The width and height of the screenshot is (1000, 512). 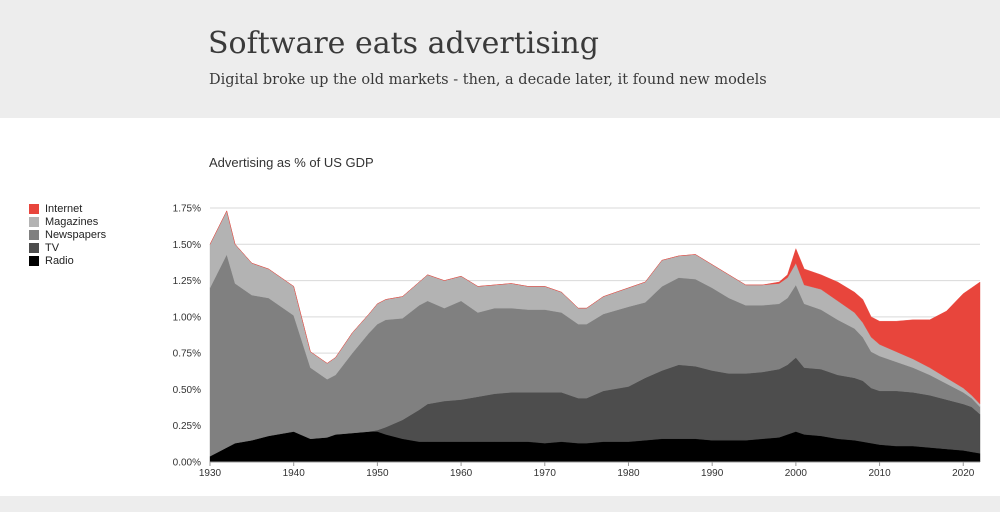 I want to click on x-tick-label: 1960, so click(x=461, y=473).